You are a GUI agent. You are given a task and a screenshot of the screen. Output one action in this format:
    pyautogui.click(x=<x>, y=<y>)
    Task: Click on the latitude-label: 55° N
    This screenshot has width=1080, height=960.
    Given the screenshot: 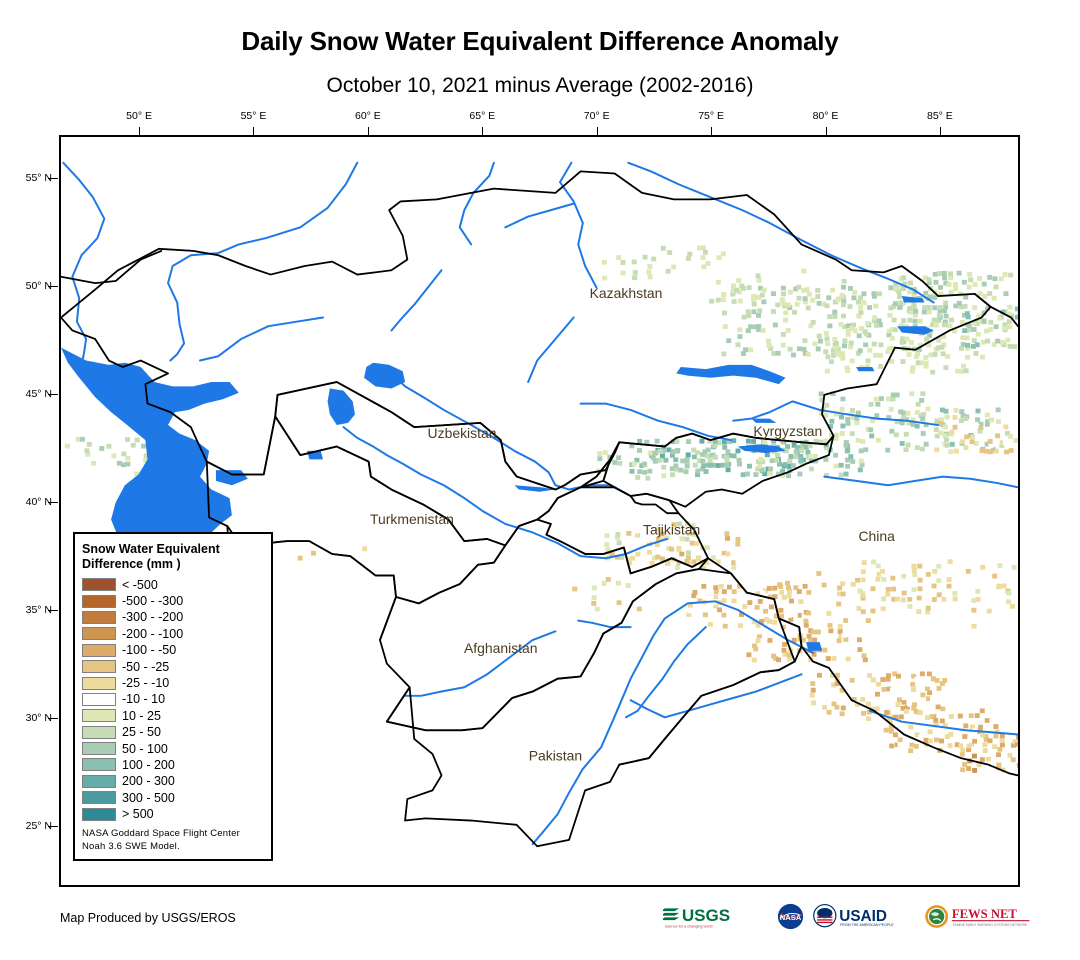 What is the action you would take?
    pyautogui.click(x=38, y=178)
    